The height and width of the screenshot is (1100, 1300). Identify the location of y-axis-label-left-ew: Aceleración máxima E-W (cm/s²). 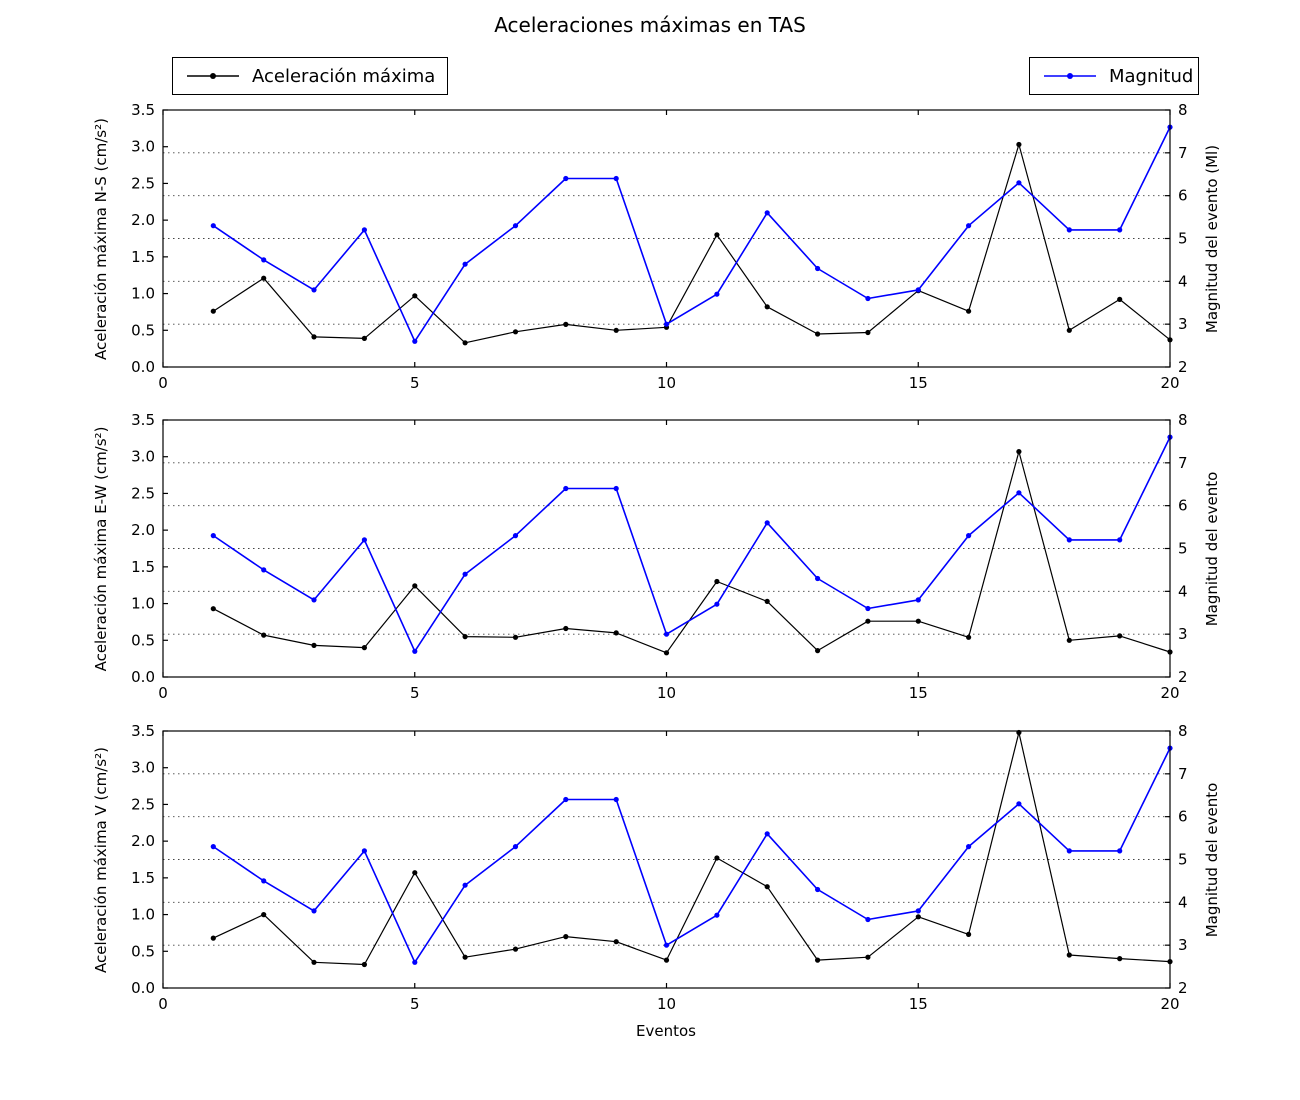
(101, 549).